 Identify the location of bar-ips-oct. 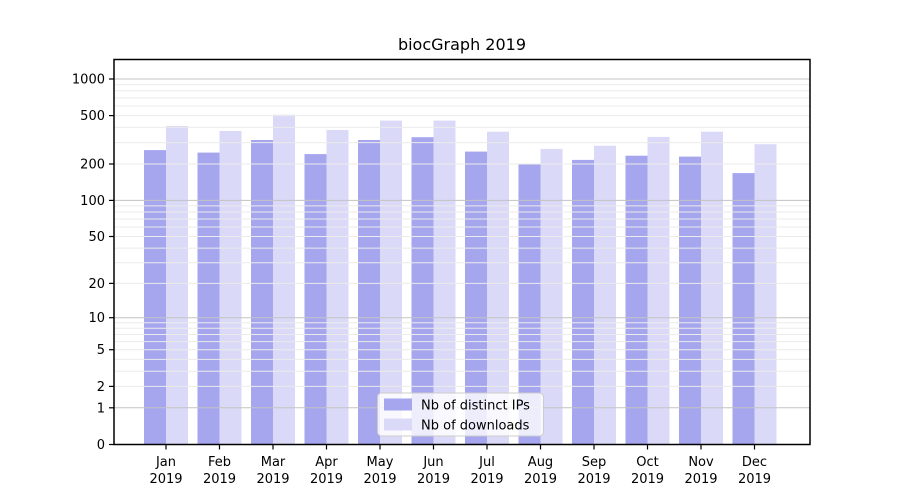
(636, 300).